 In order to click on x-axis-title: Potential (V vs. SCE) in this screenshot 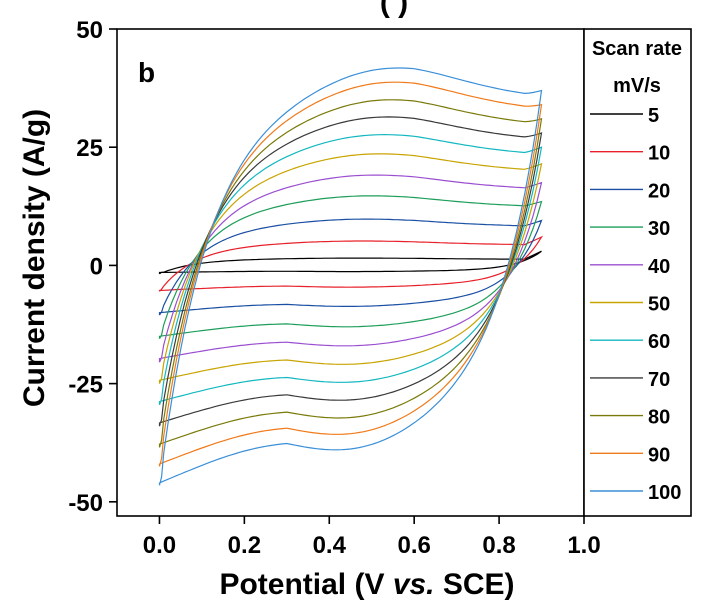, I will do `click(366, 584)`.